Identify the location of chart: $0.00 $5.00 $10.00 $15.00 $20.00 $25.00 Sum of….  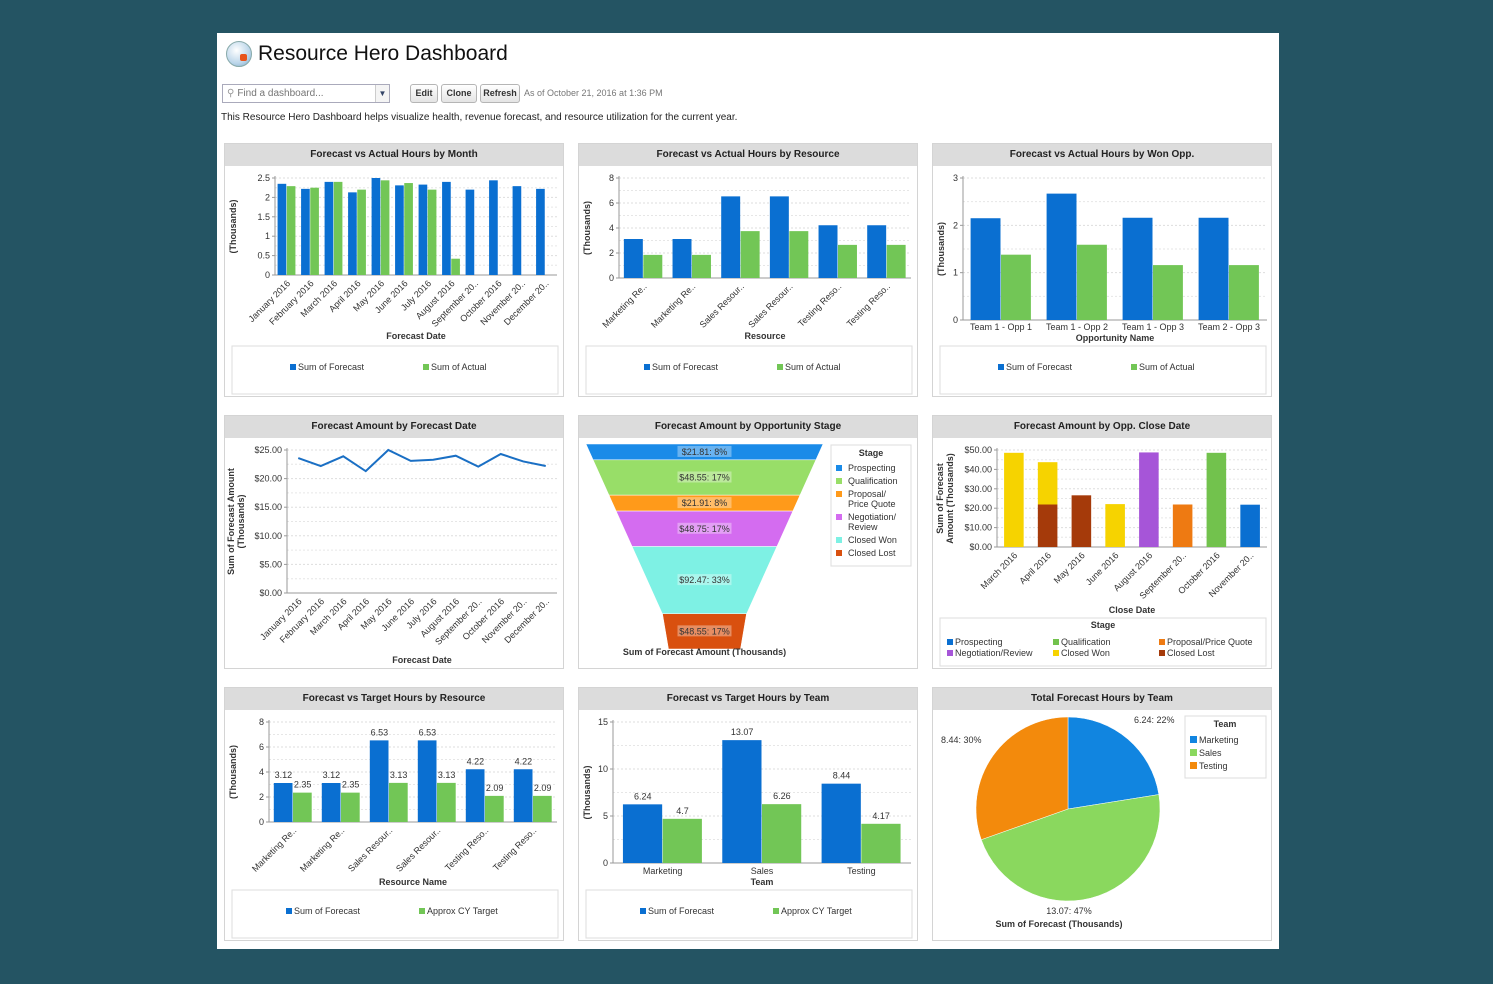
(395, 554).